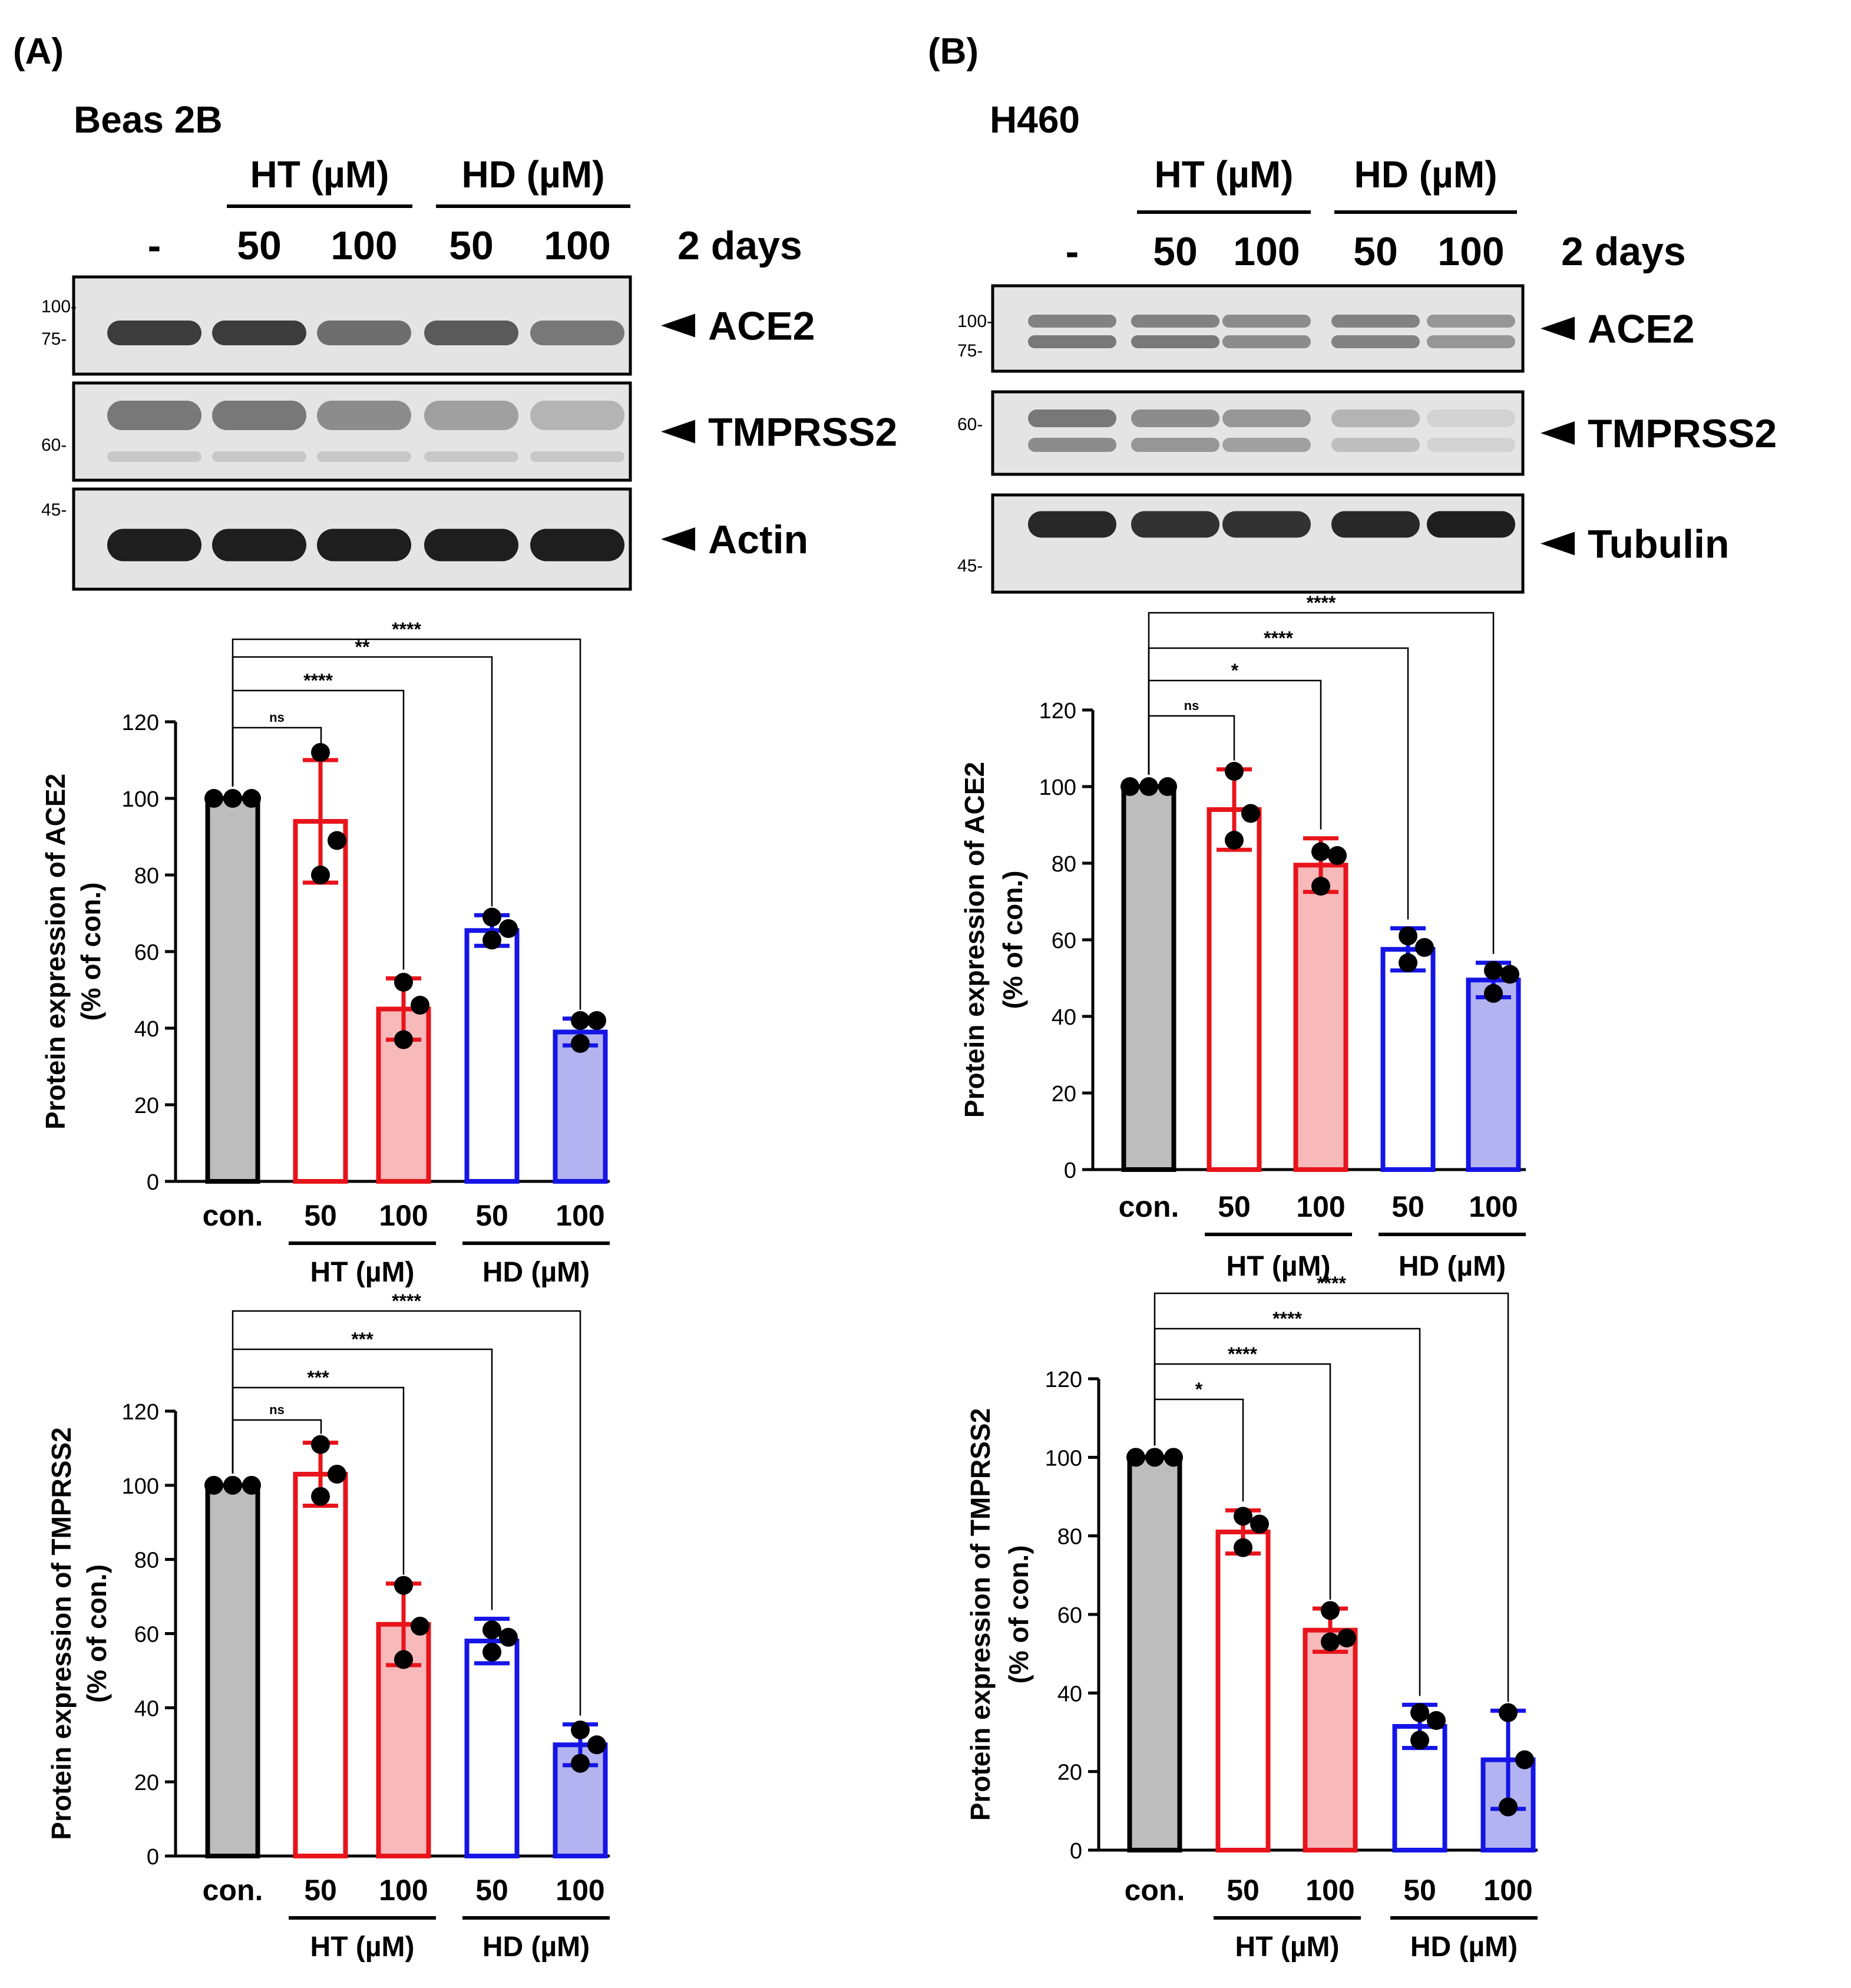 Image resolution: width=1851 pixels, height=1988 pixels. What do you see at coordinates (532, 174) in the screenshot?
I see `blot-group-label: HD (µM)` at bounding box center [532, 174].